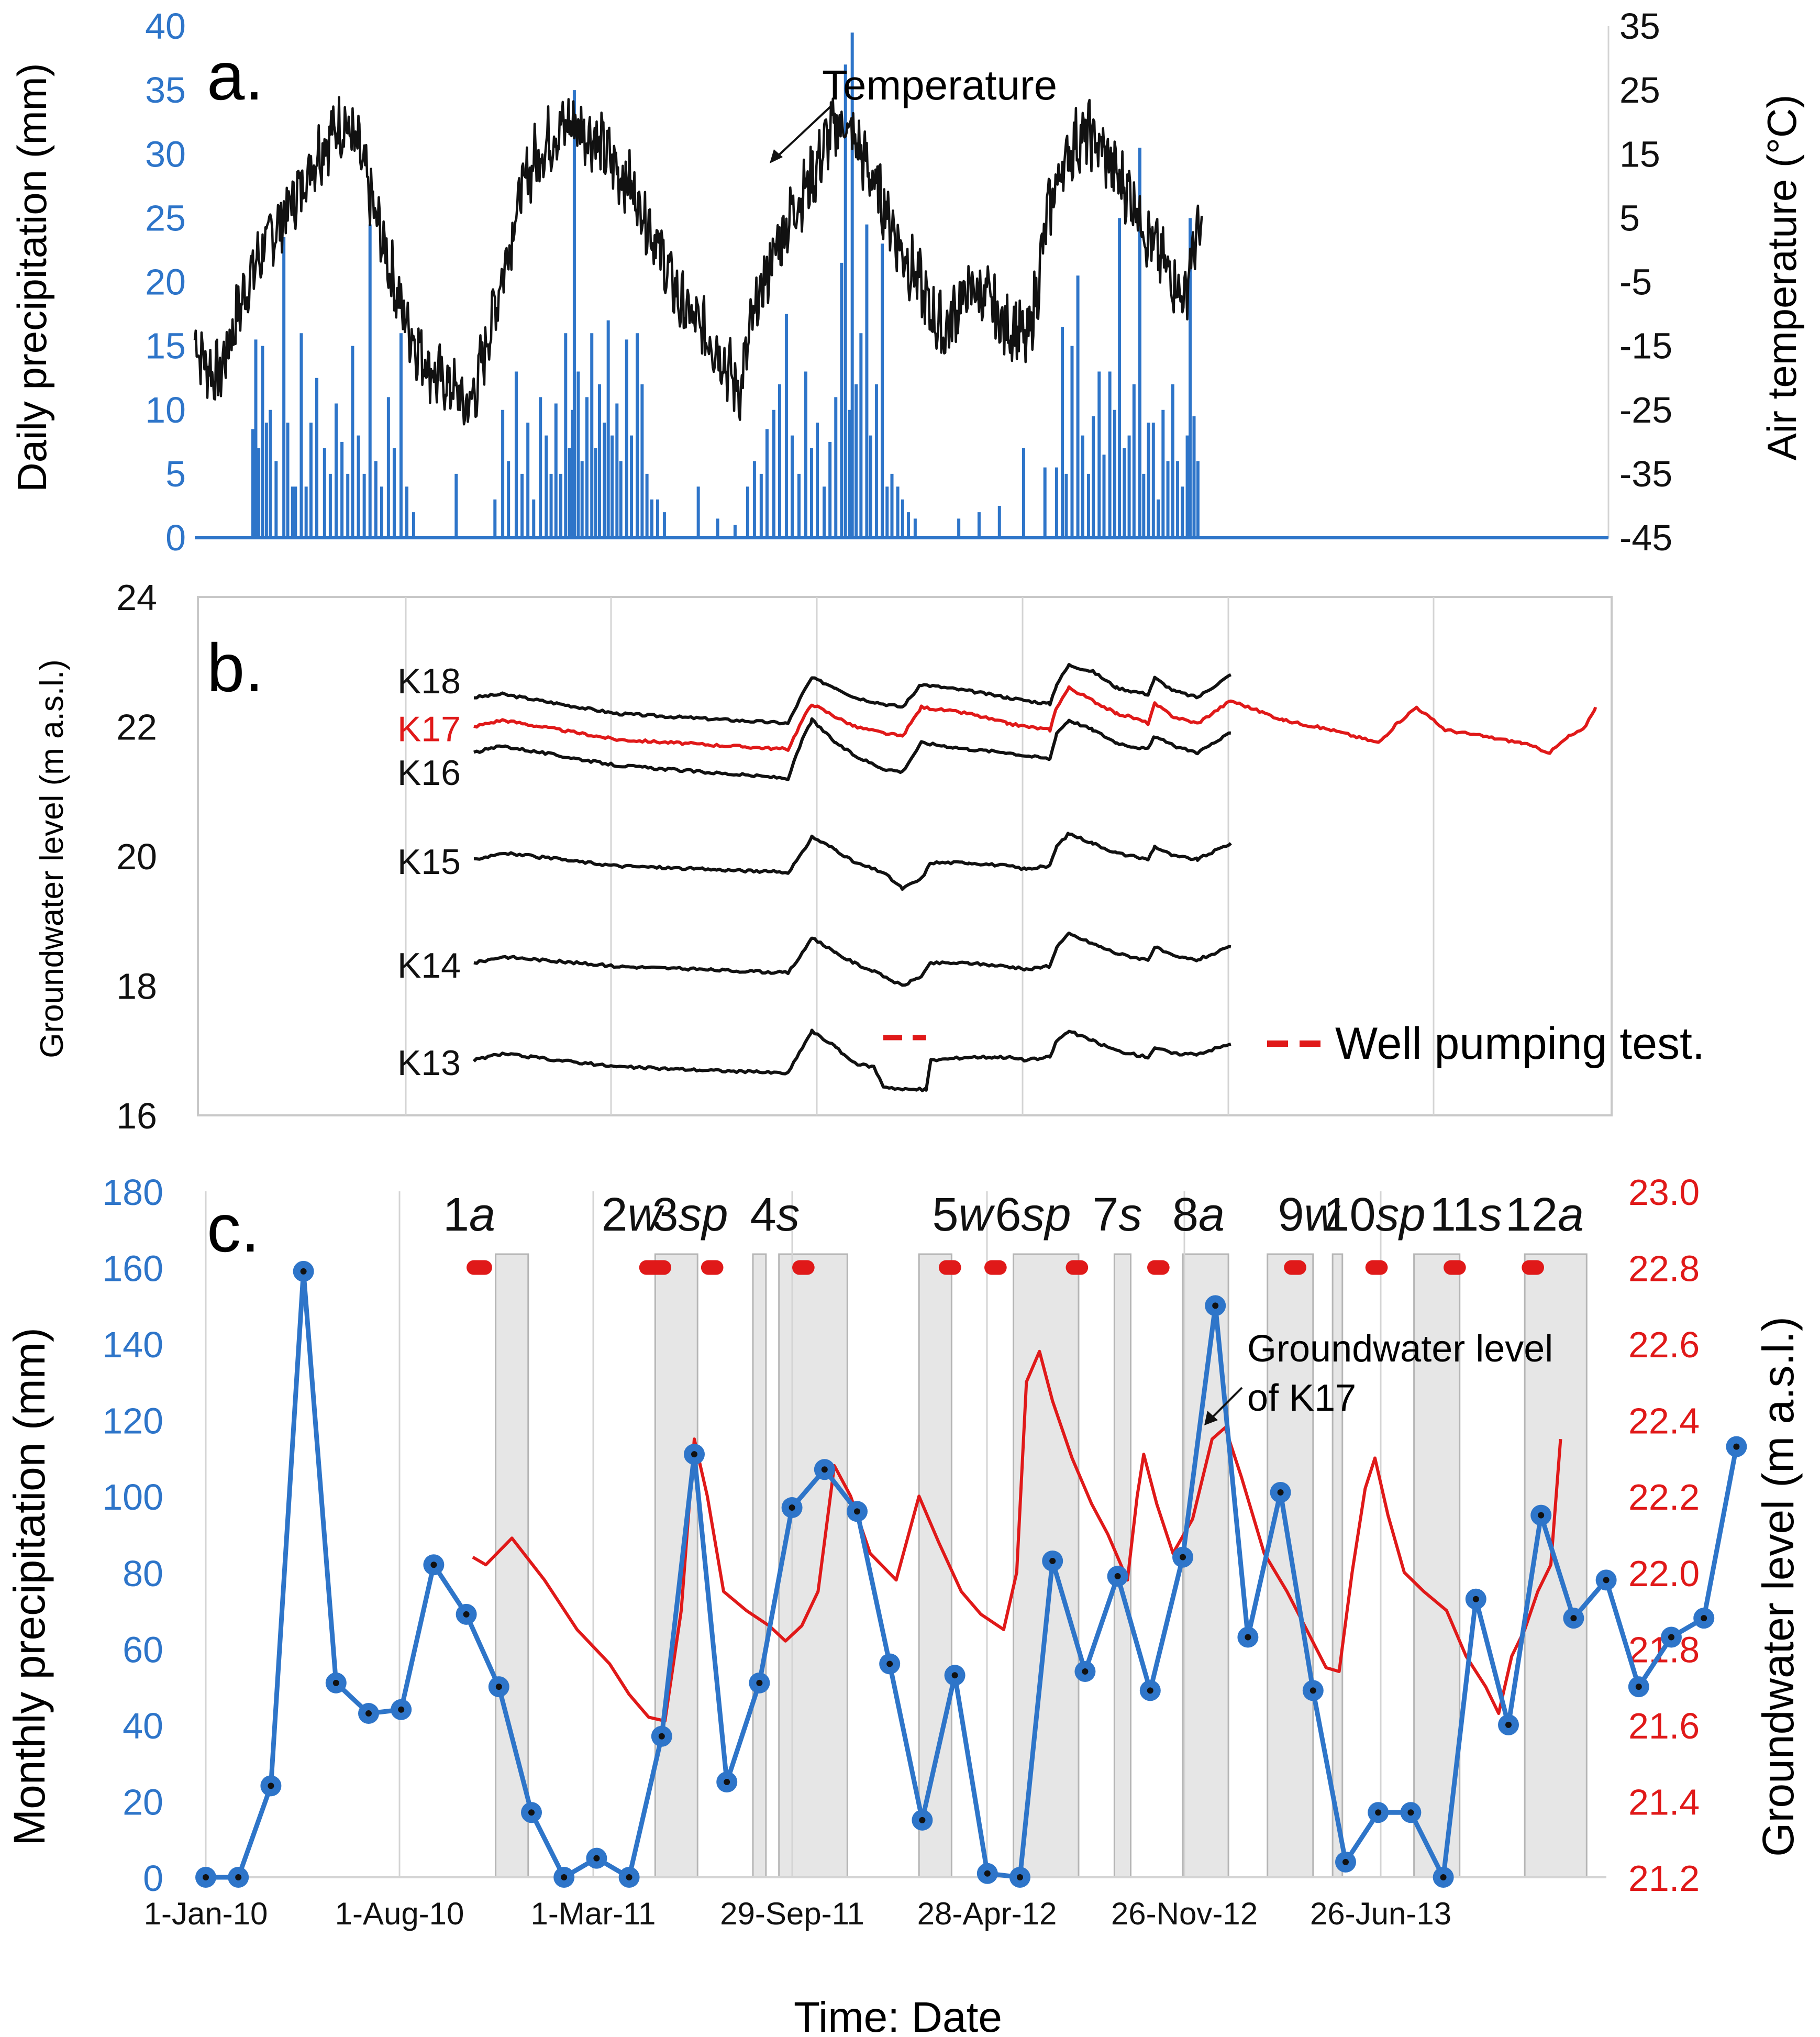 The width and height of the screenshot is (1820, 2037). I want to click on groundwater-tick-label: 22.2, so click(1664, 1497).